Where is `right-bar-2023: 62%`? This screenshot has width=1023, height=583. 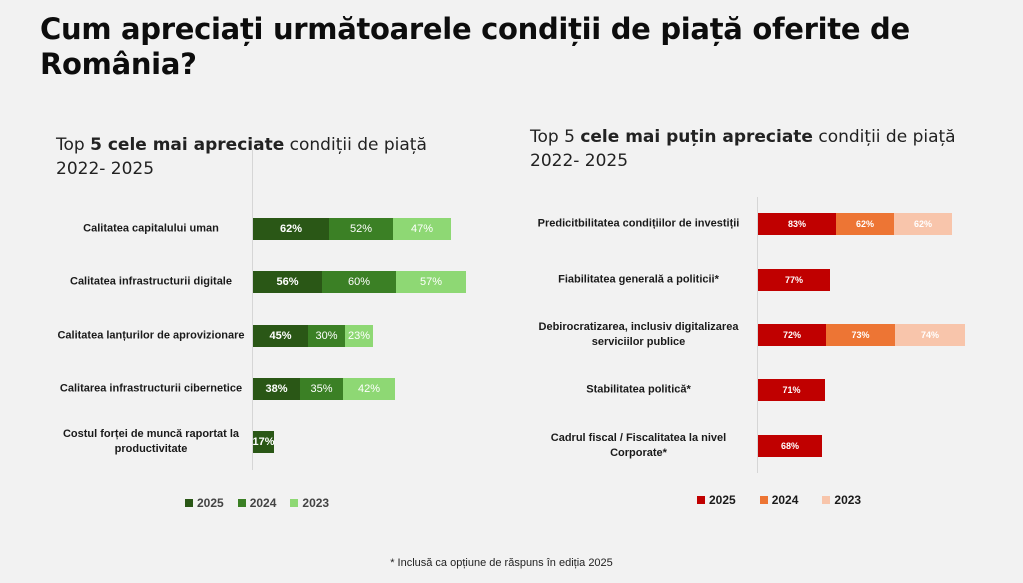 right-bar-2023: 62% is located at coordinates (923, 224).